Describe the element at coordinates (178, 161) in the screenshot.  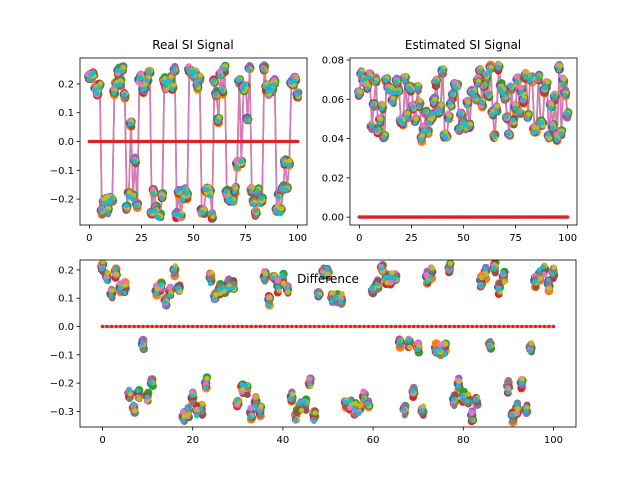
I see `real-si-ticks: 0 25 50 75 100 −0.2 −0.1 0.0 0.1 0.2` at that location.